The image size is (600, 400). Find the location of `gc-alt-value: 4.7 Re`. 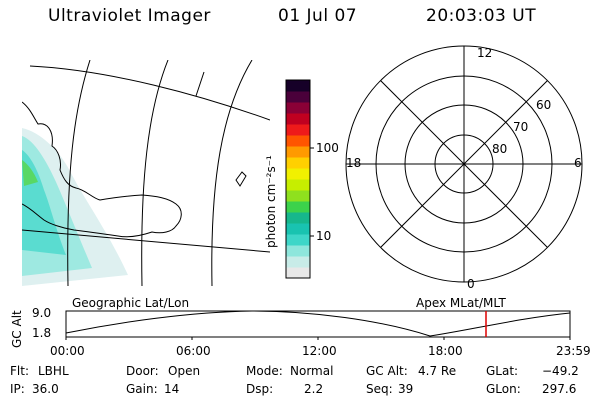

gc-alt-value: 4.7 Re is located at coordinates (437, 371).